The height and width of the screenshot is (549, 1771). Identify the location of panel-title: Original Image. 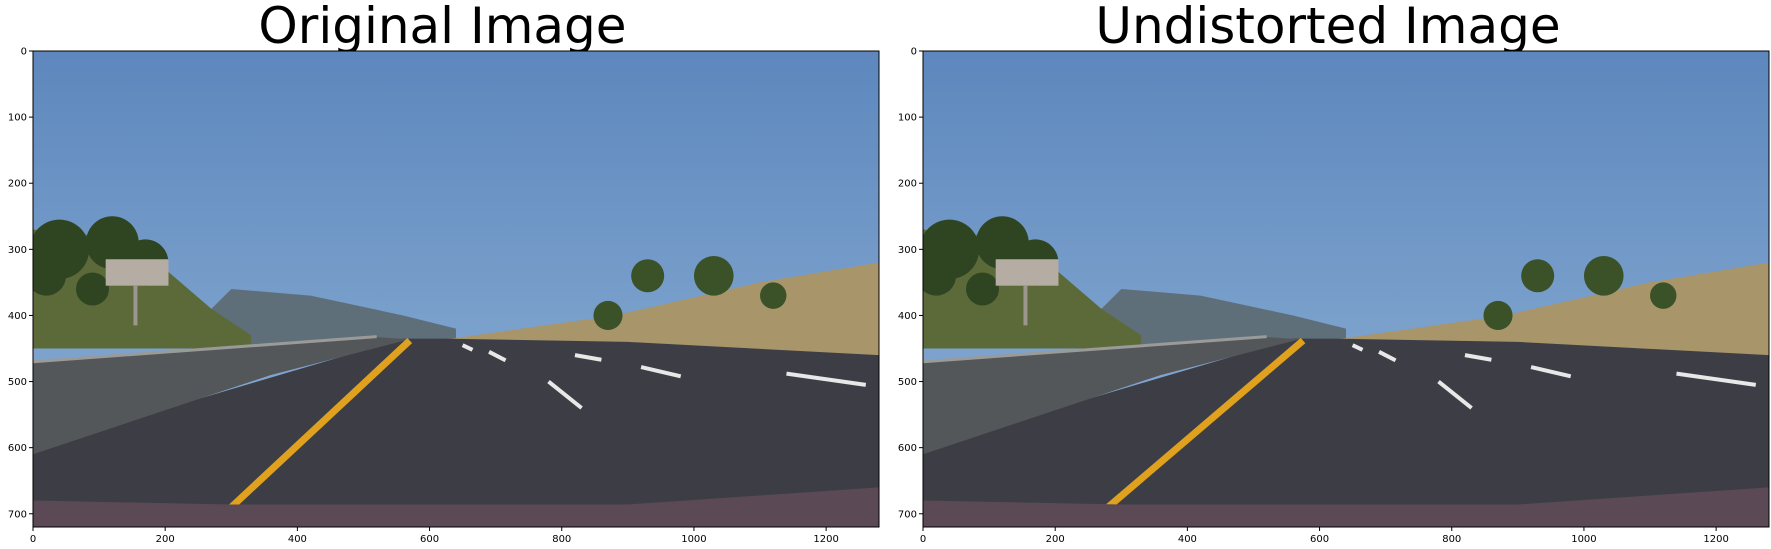
(442, 27).